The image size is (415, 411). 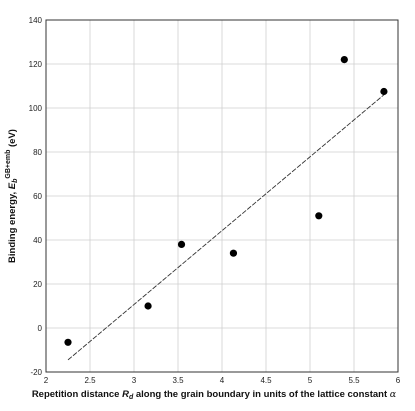 I want to click on x-axis-title-var: R, so click(x=125, y=394).